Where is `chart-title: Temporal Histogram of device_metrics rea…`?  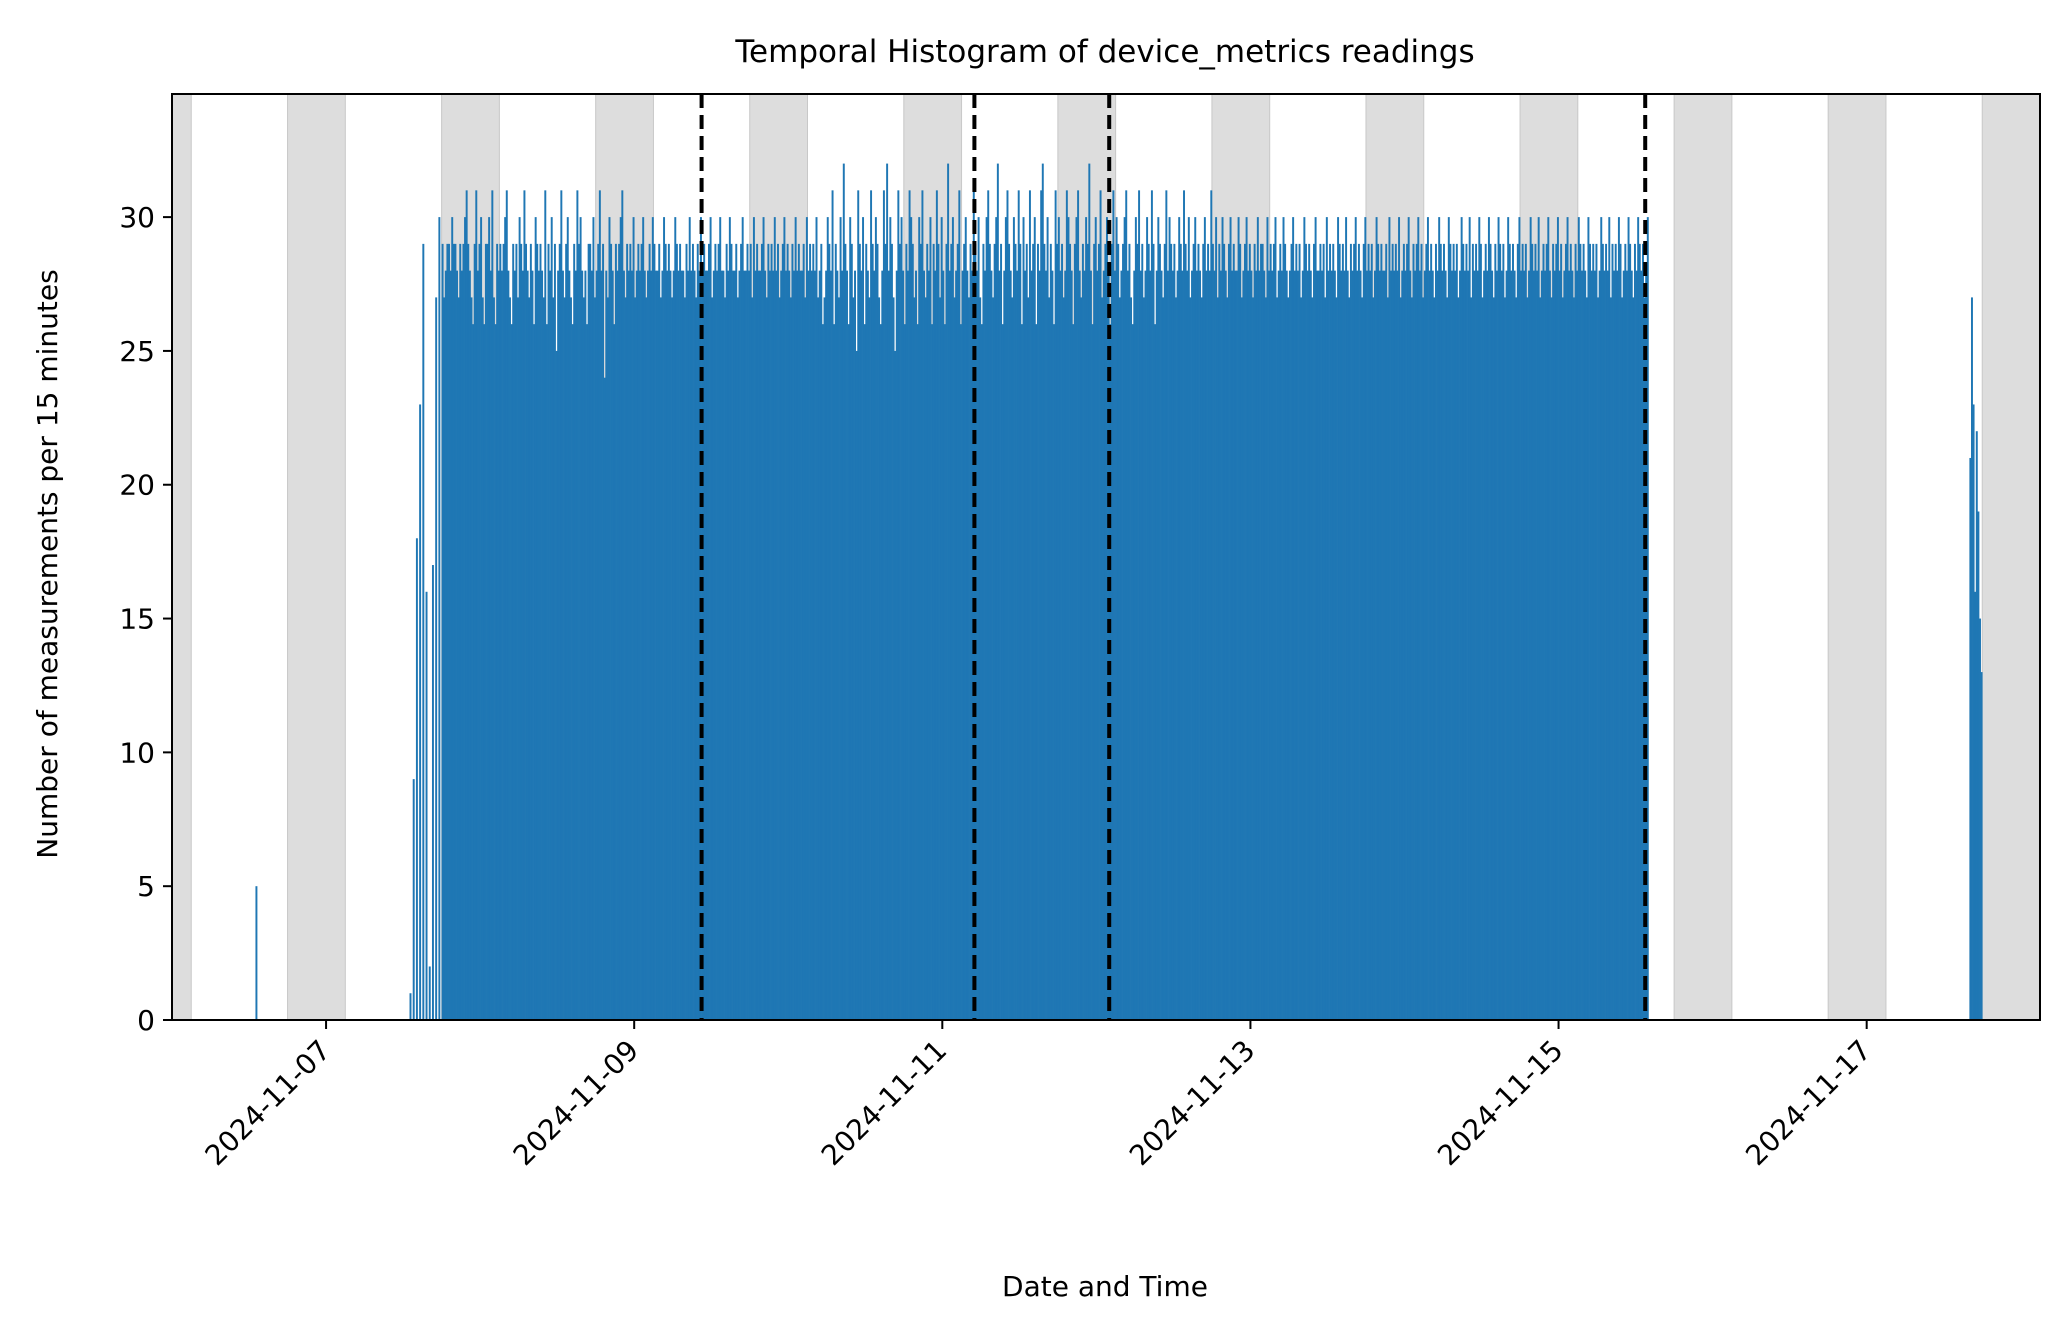
chart-title: Temporal Histogram of device_metrics rea… is located at coordinates (1104, 52).